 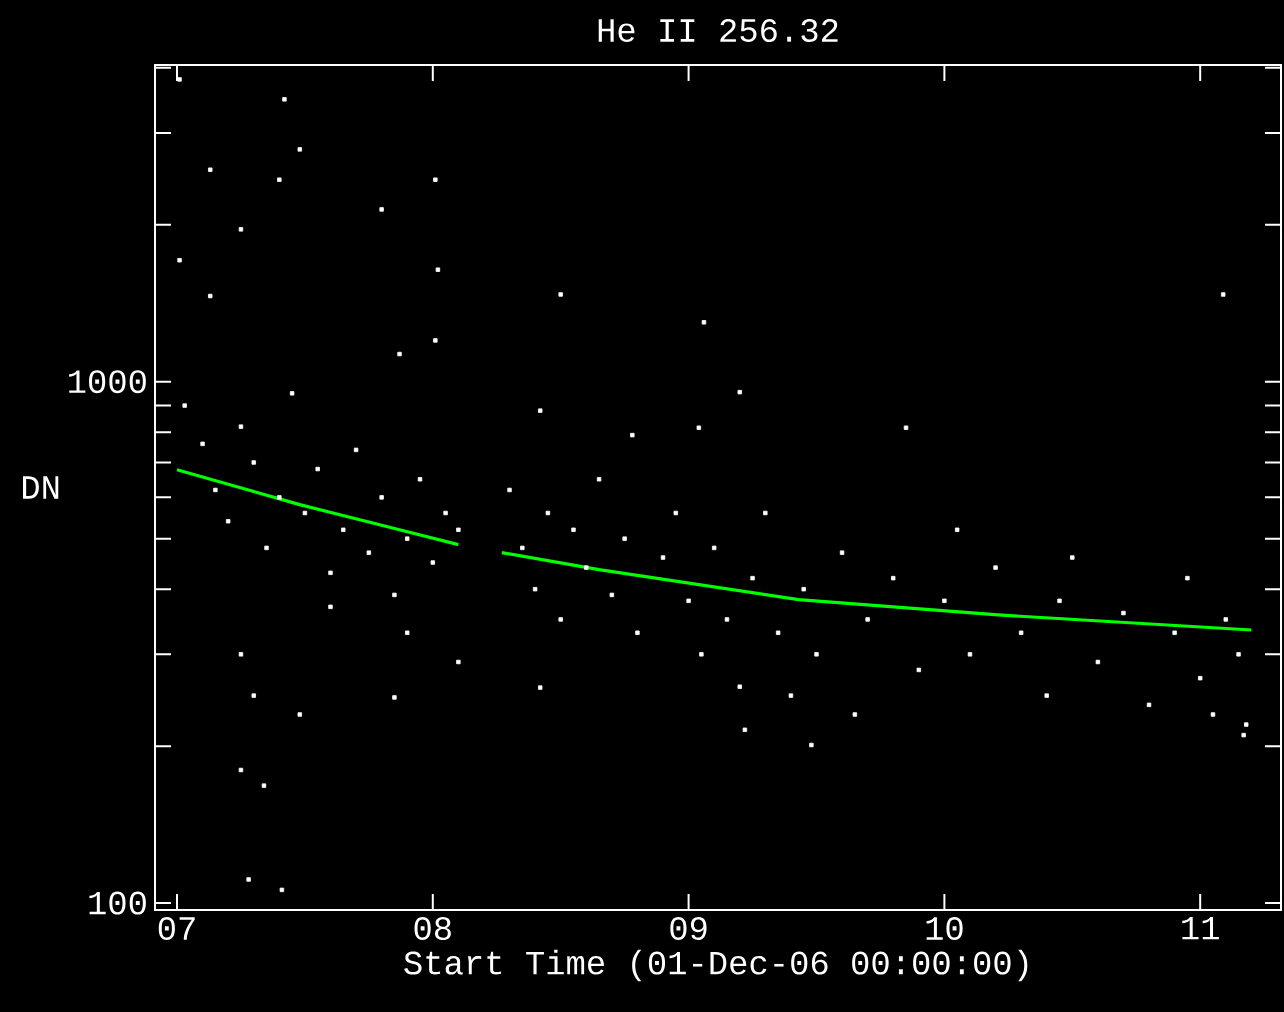 I want to click on x-tick-label: 10, so click(x=944, y=929).